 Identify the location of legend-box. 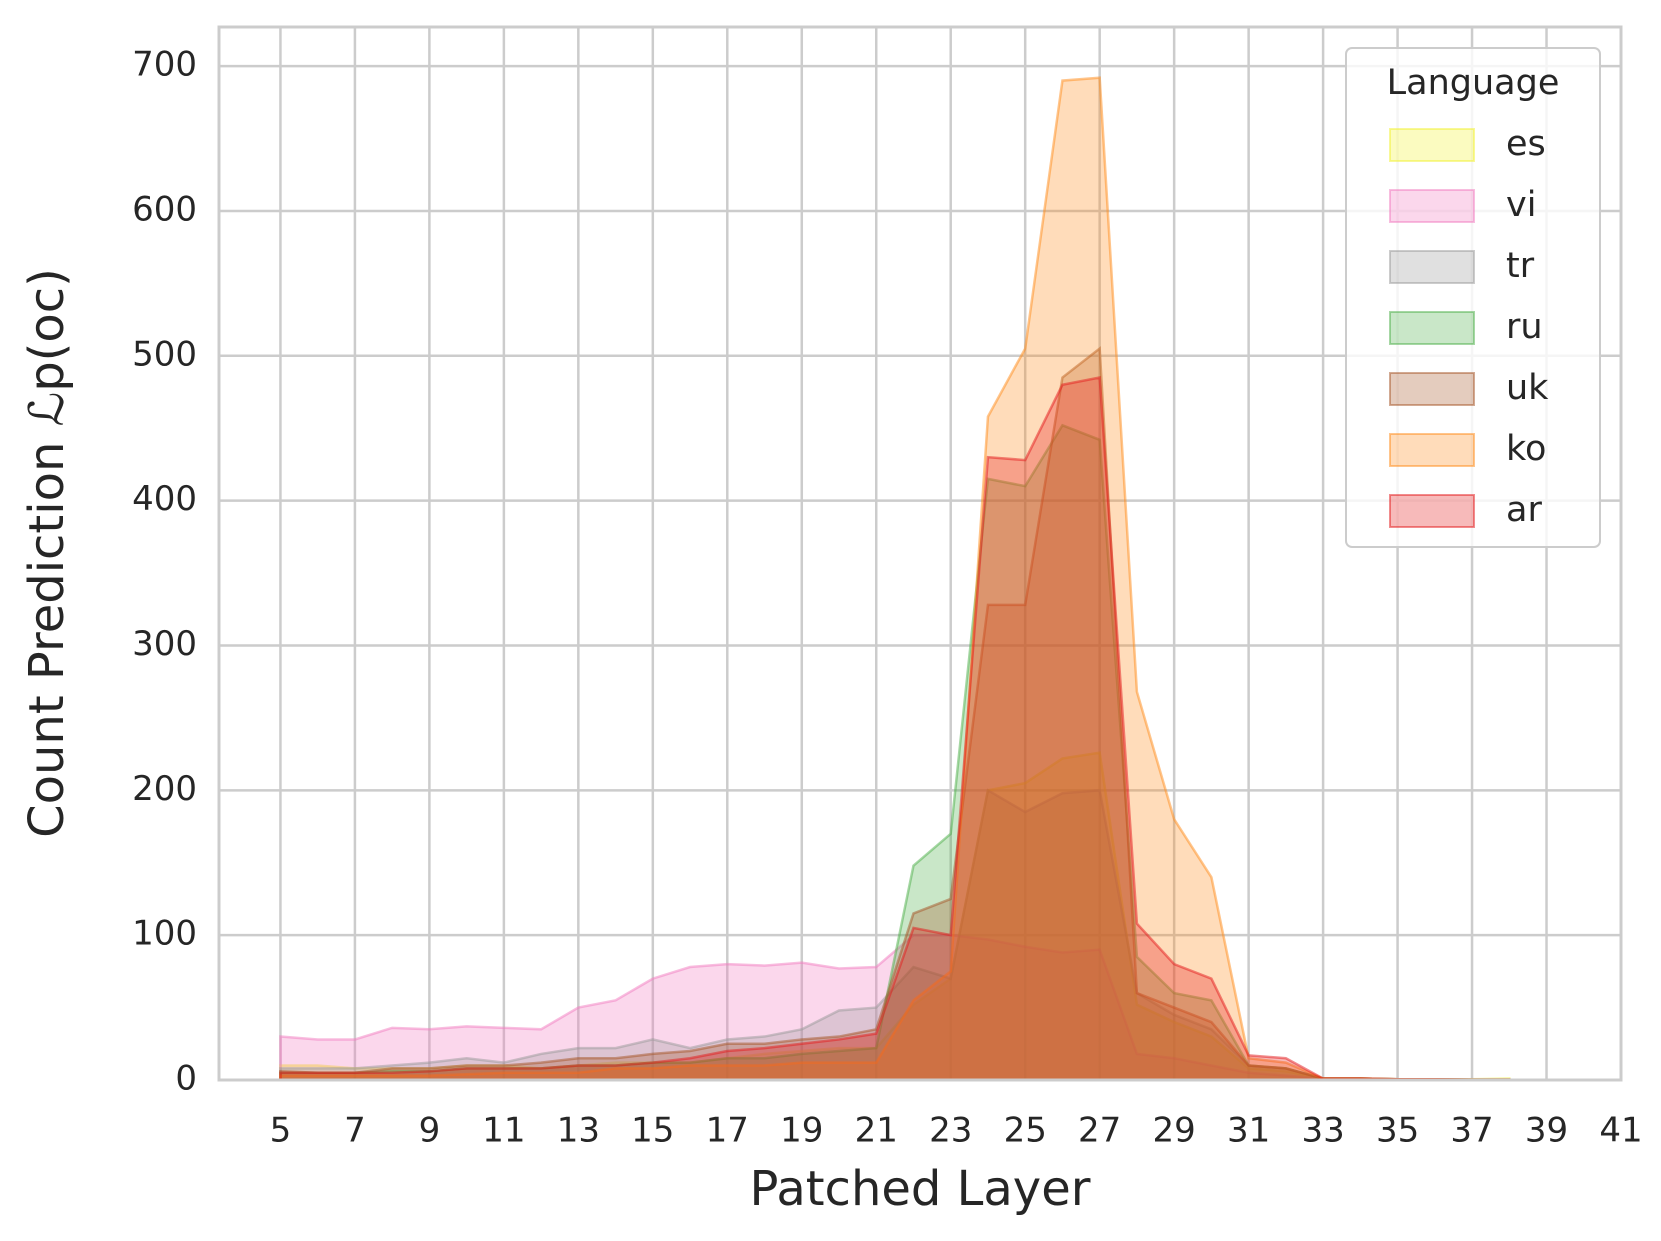
(1473, 297).